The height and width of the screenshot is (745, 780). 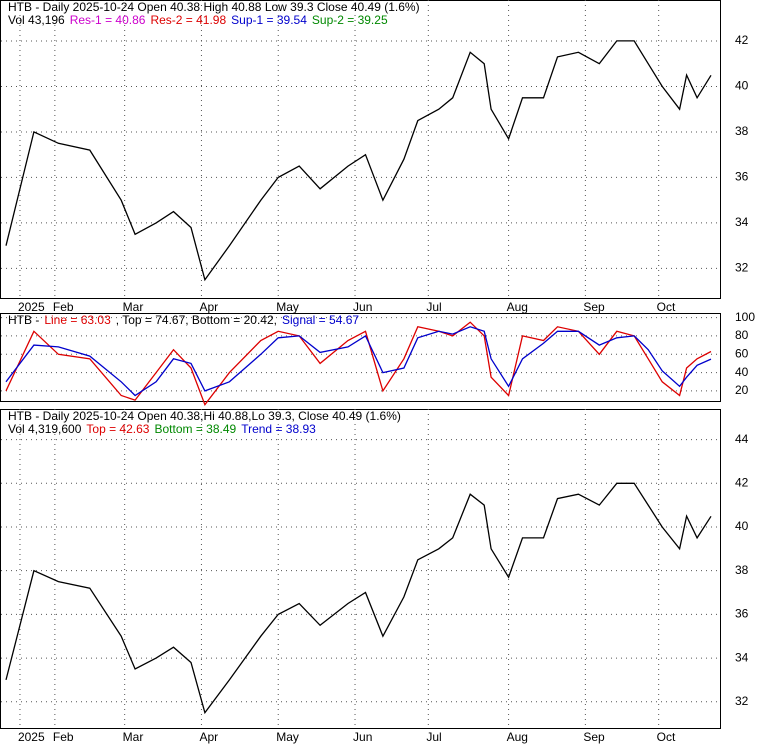 What do you see at coordinates (742, 439) in the screenshot?
I see `y-tick-label: 44` at bounding box center [742, 439].